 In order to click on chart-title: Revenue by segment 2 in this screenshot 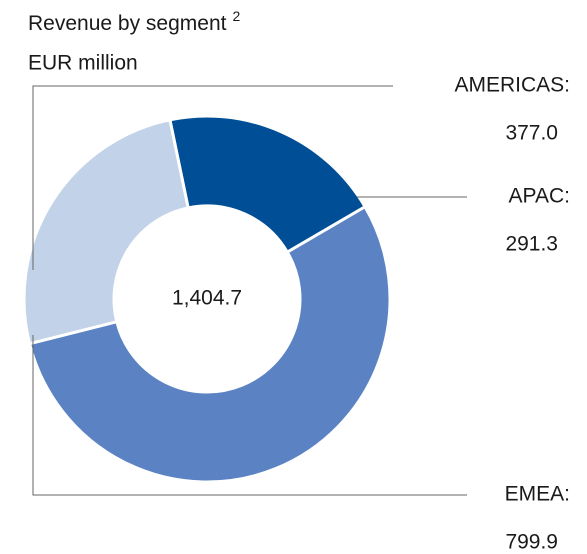, I will do `click(134, 21)`.